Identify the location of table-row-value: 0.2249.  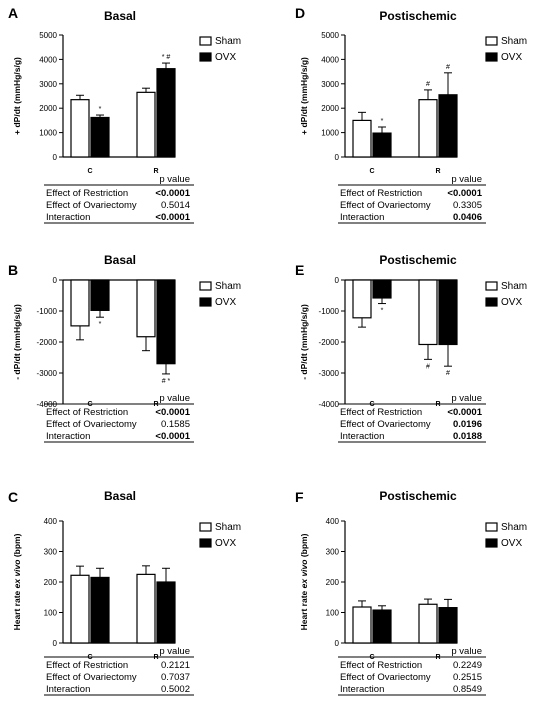
(467, 665).